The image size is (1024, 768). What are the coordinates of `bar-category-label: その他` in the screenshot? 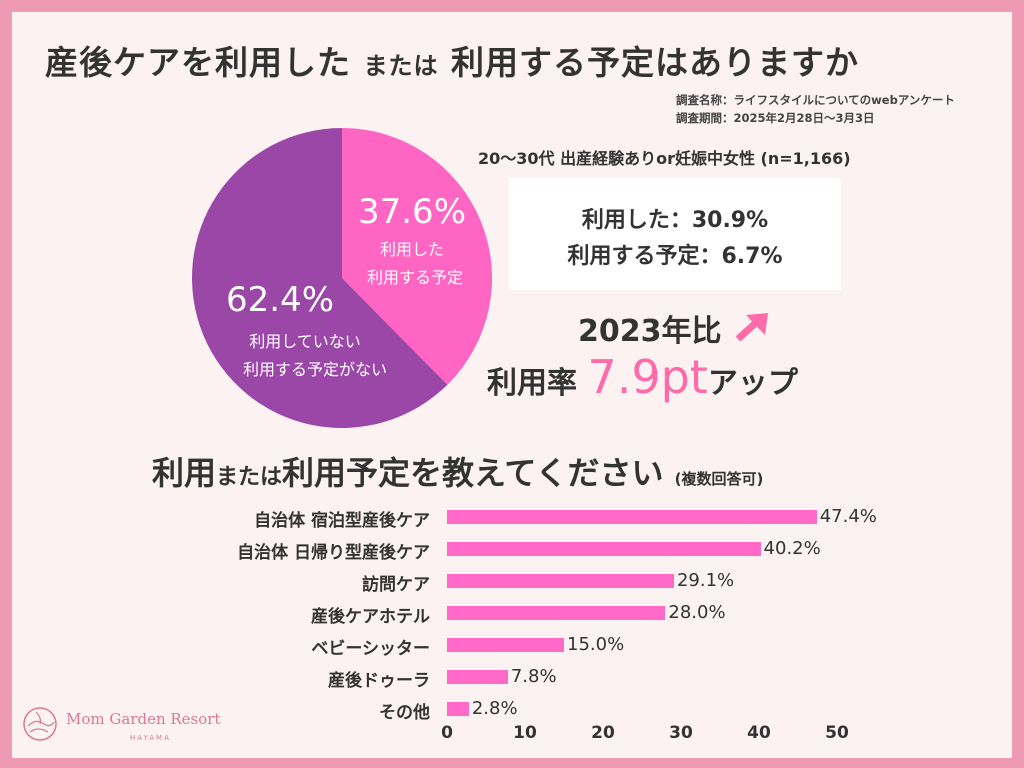 It's located at (404, 713).